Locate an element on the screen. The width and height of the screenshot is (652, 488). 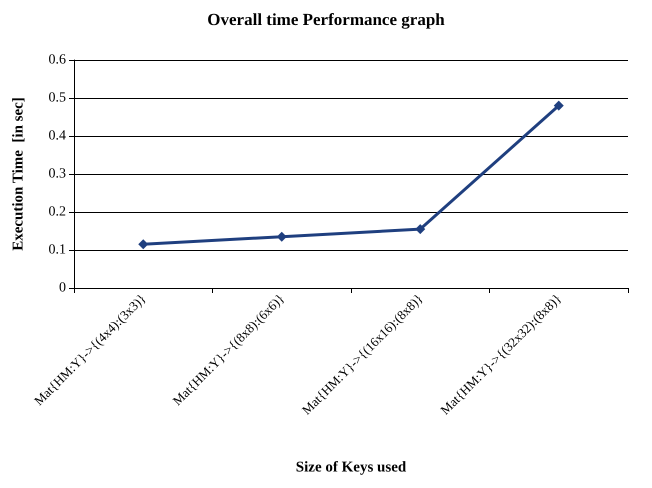
y-tick-label: 0.6 is located at coordinates (57, 60).